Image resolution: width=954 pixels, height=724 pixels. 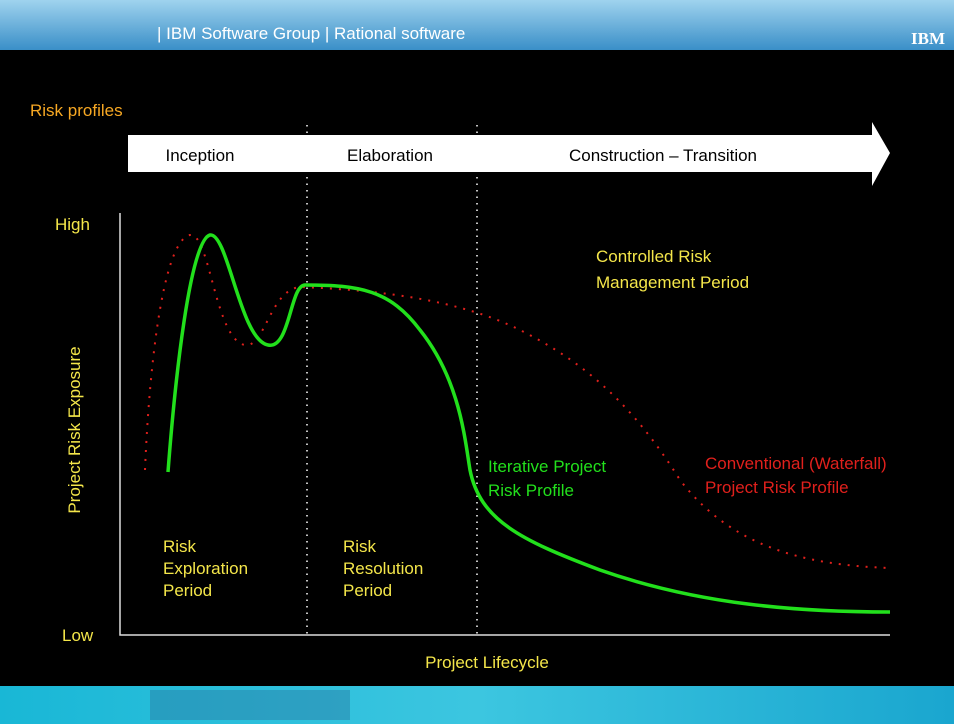 I want to click on y-label: Project Risk Exposure, so click(x=74, y=429).